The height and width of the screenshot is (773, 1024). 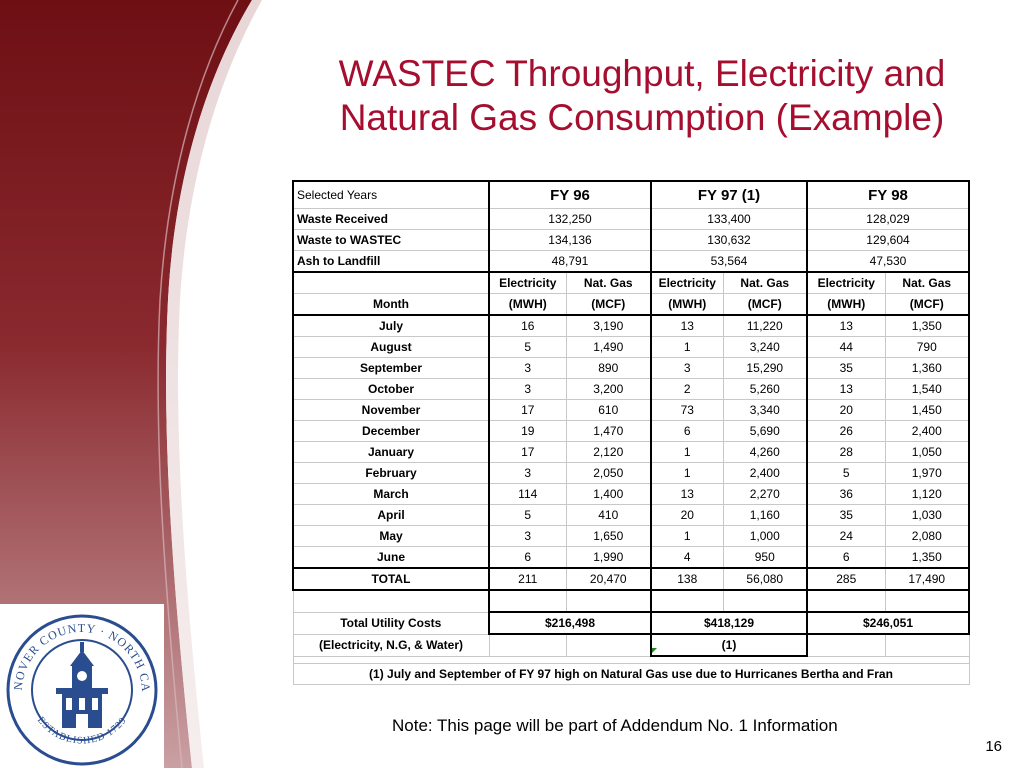 I want to click on month-value: 19, so click(x=527, y=431).